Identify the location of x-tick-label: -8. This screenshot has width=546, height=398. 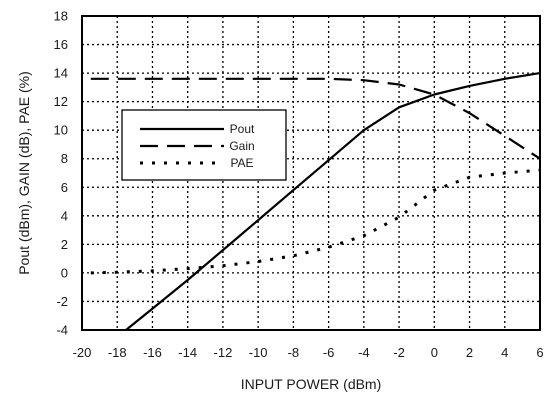
(294, 352).